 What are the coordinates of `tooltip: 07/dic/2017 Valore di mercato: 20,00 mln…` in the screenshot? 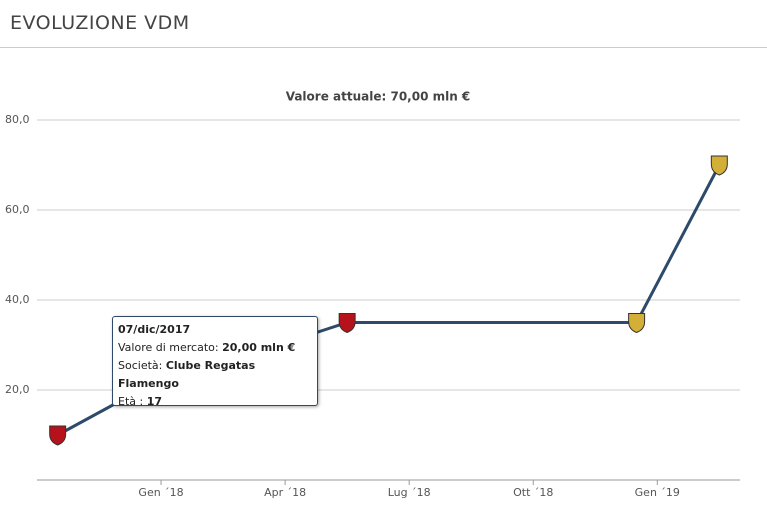 It's located at (215, 362).